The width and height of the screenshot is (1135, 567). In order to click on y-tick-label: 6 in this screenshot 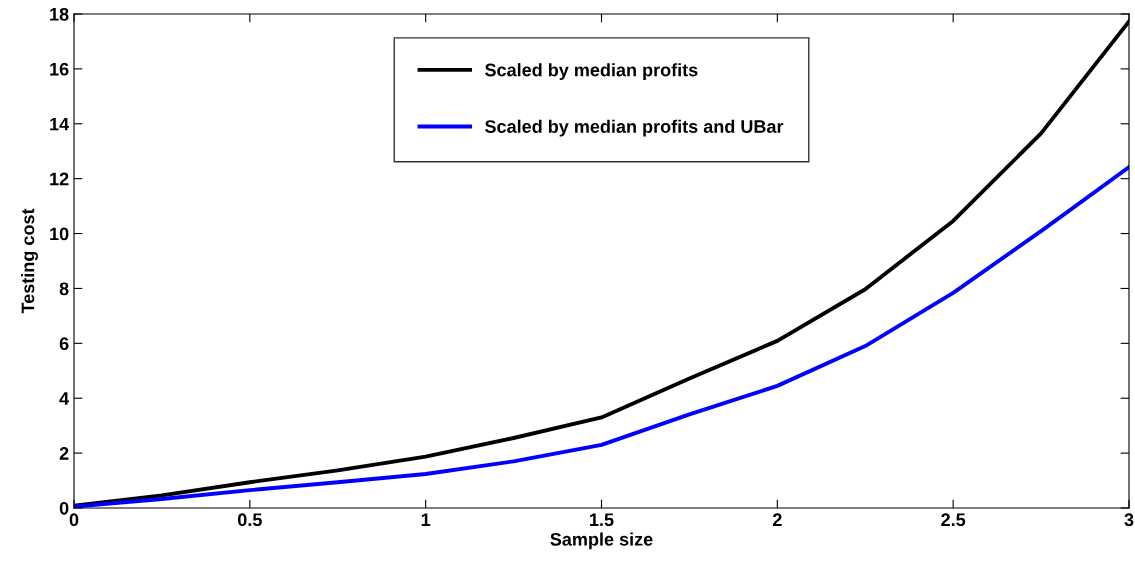, I will do `click(64, 344)`.